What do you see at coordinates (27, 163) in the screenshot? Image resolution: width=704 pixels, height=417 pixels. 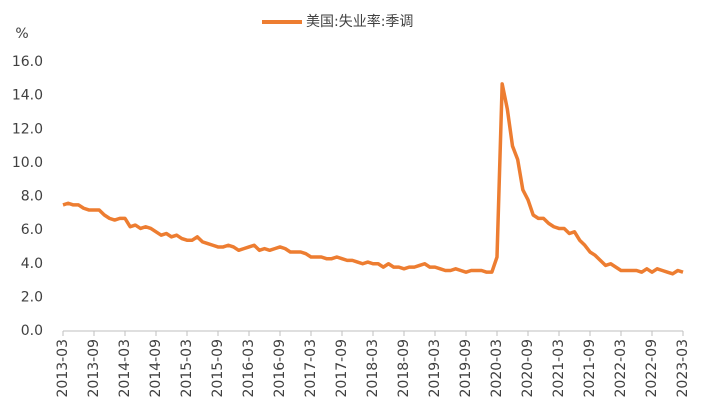 I see `y-tick-label: 10.0` at bounding box center [27, 163].